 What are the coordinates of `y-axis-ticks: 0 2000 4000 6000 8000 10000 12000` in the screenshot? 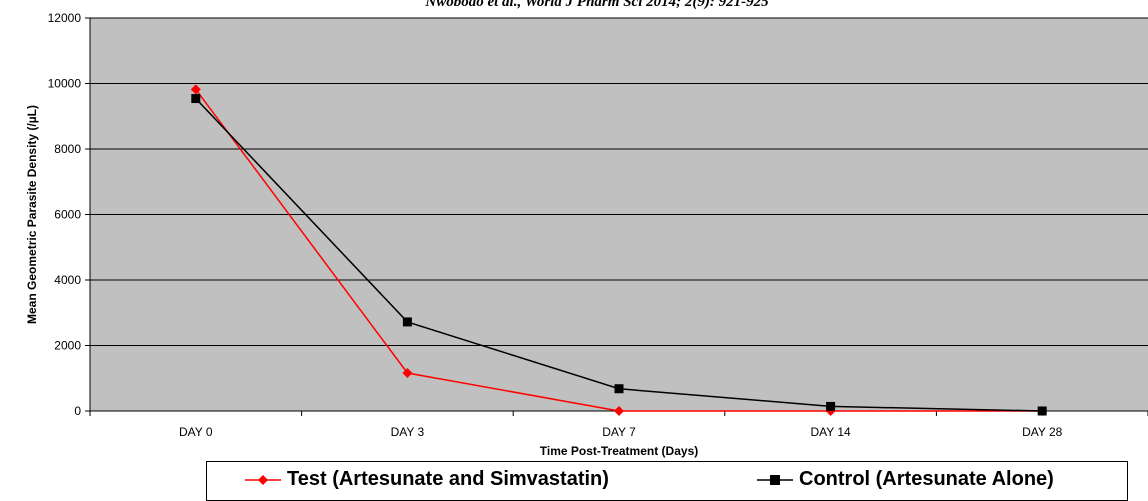 It's located at (69, 214).